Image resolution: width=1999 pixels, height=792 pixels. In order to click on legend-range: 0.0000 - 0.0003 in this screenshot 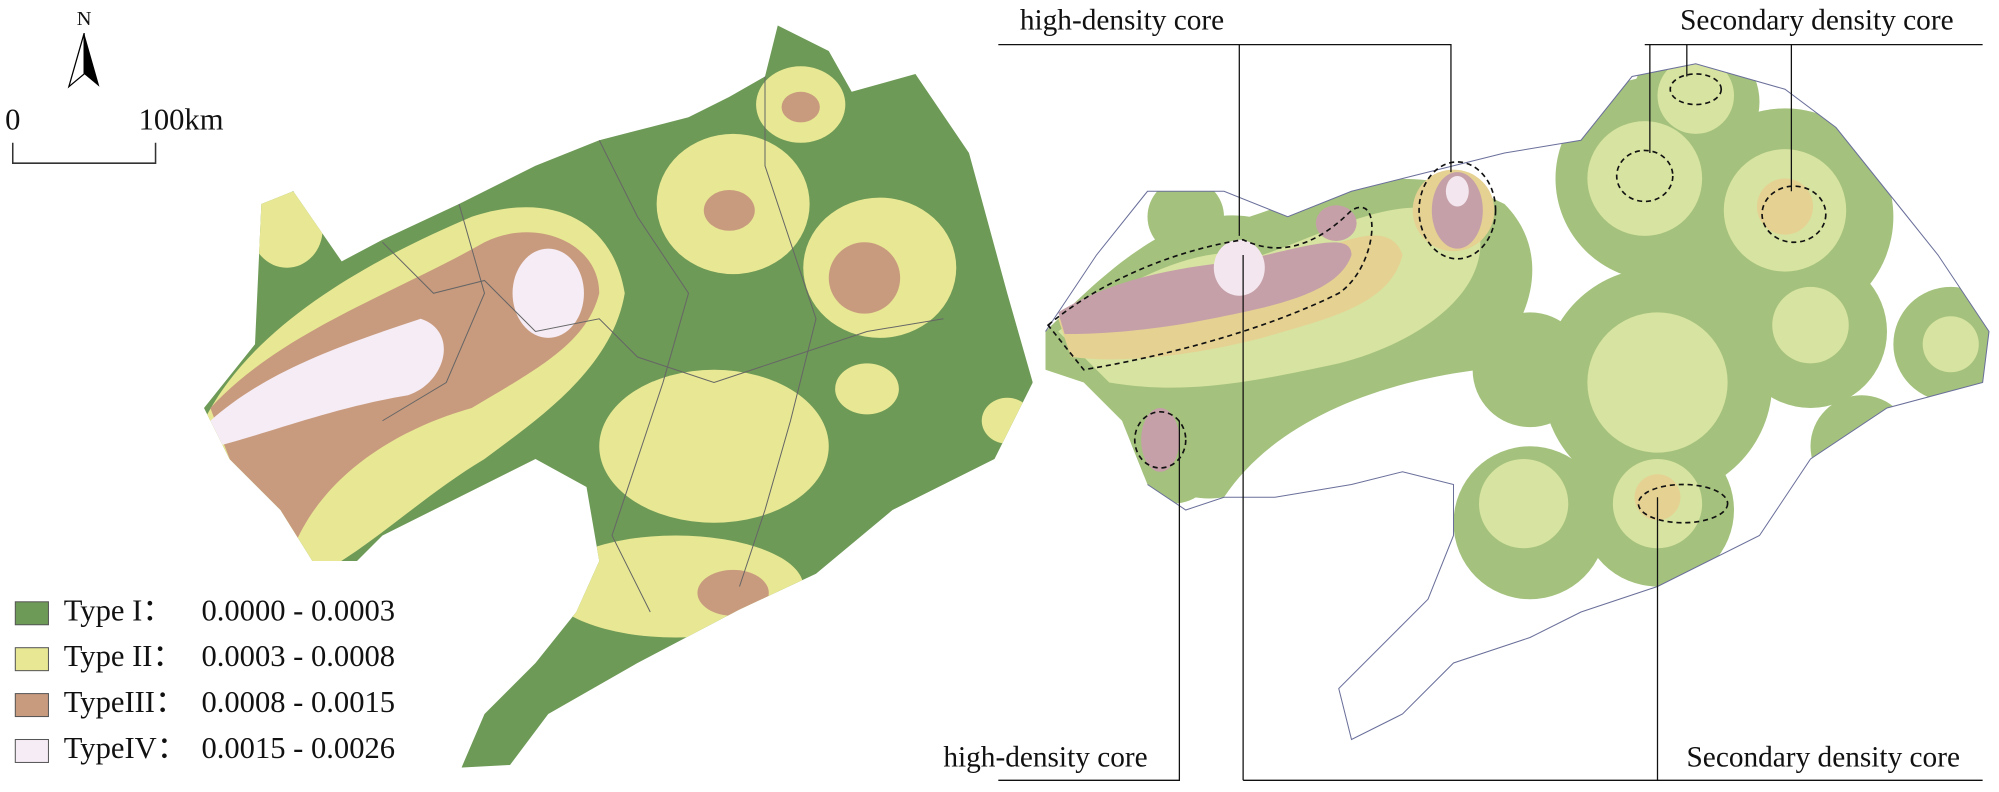, I will do `click(298, 610)`.